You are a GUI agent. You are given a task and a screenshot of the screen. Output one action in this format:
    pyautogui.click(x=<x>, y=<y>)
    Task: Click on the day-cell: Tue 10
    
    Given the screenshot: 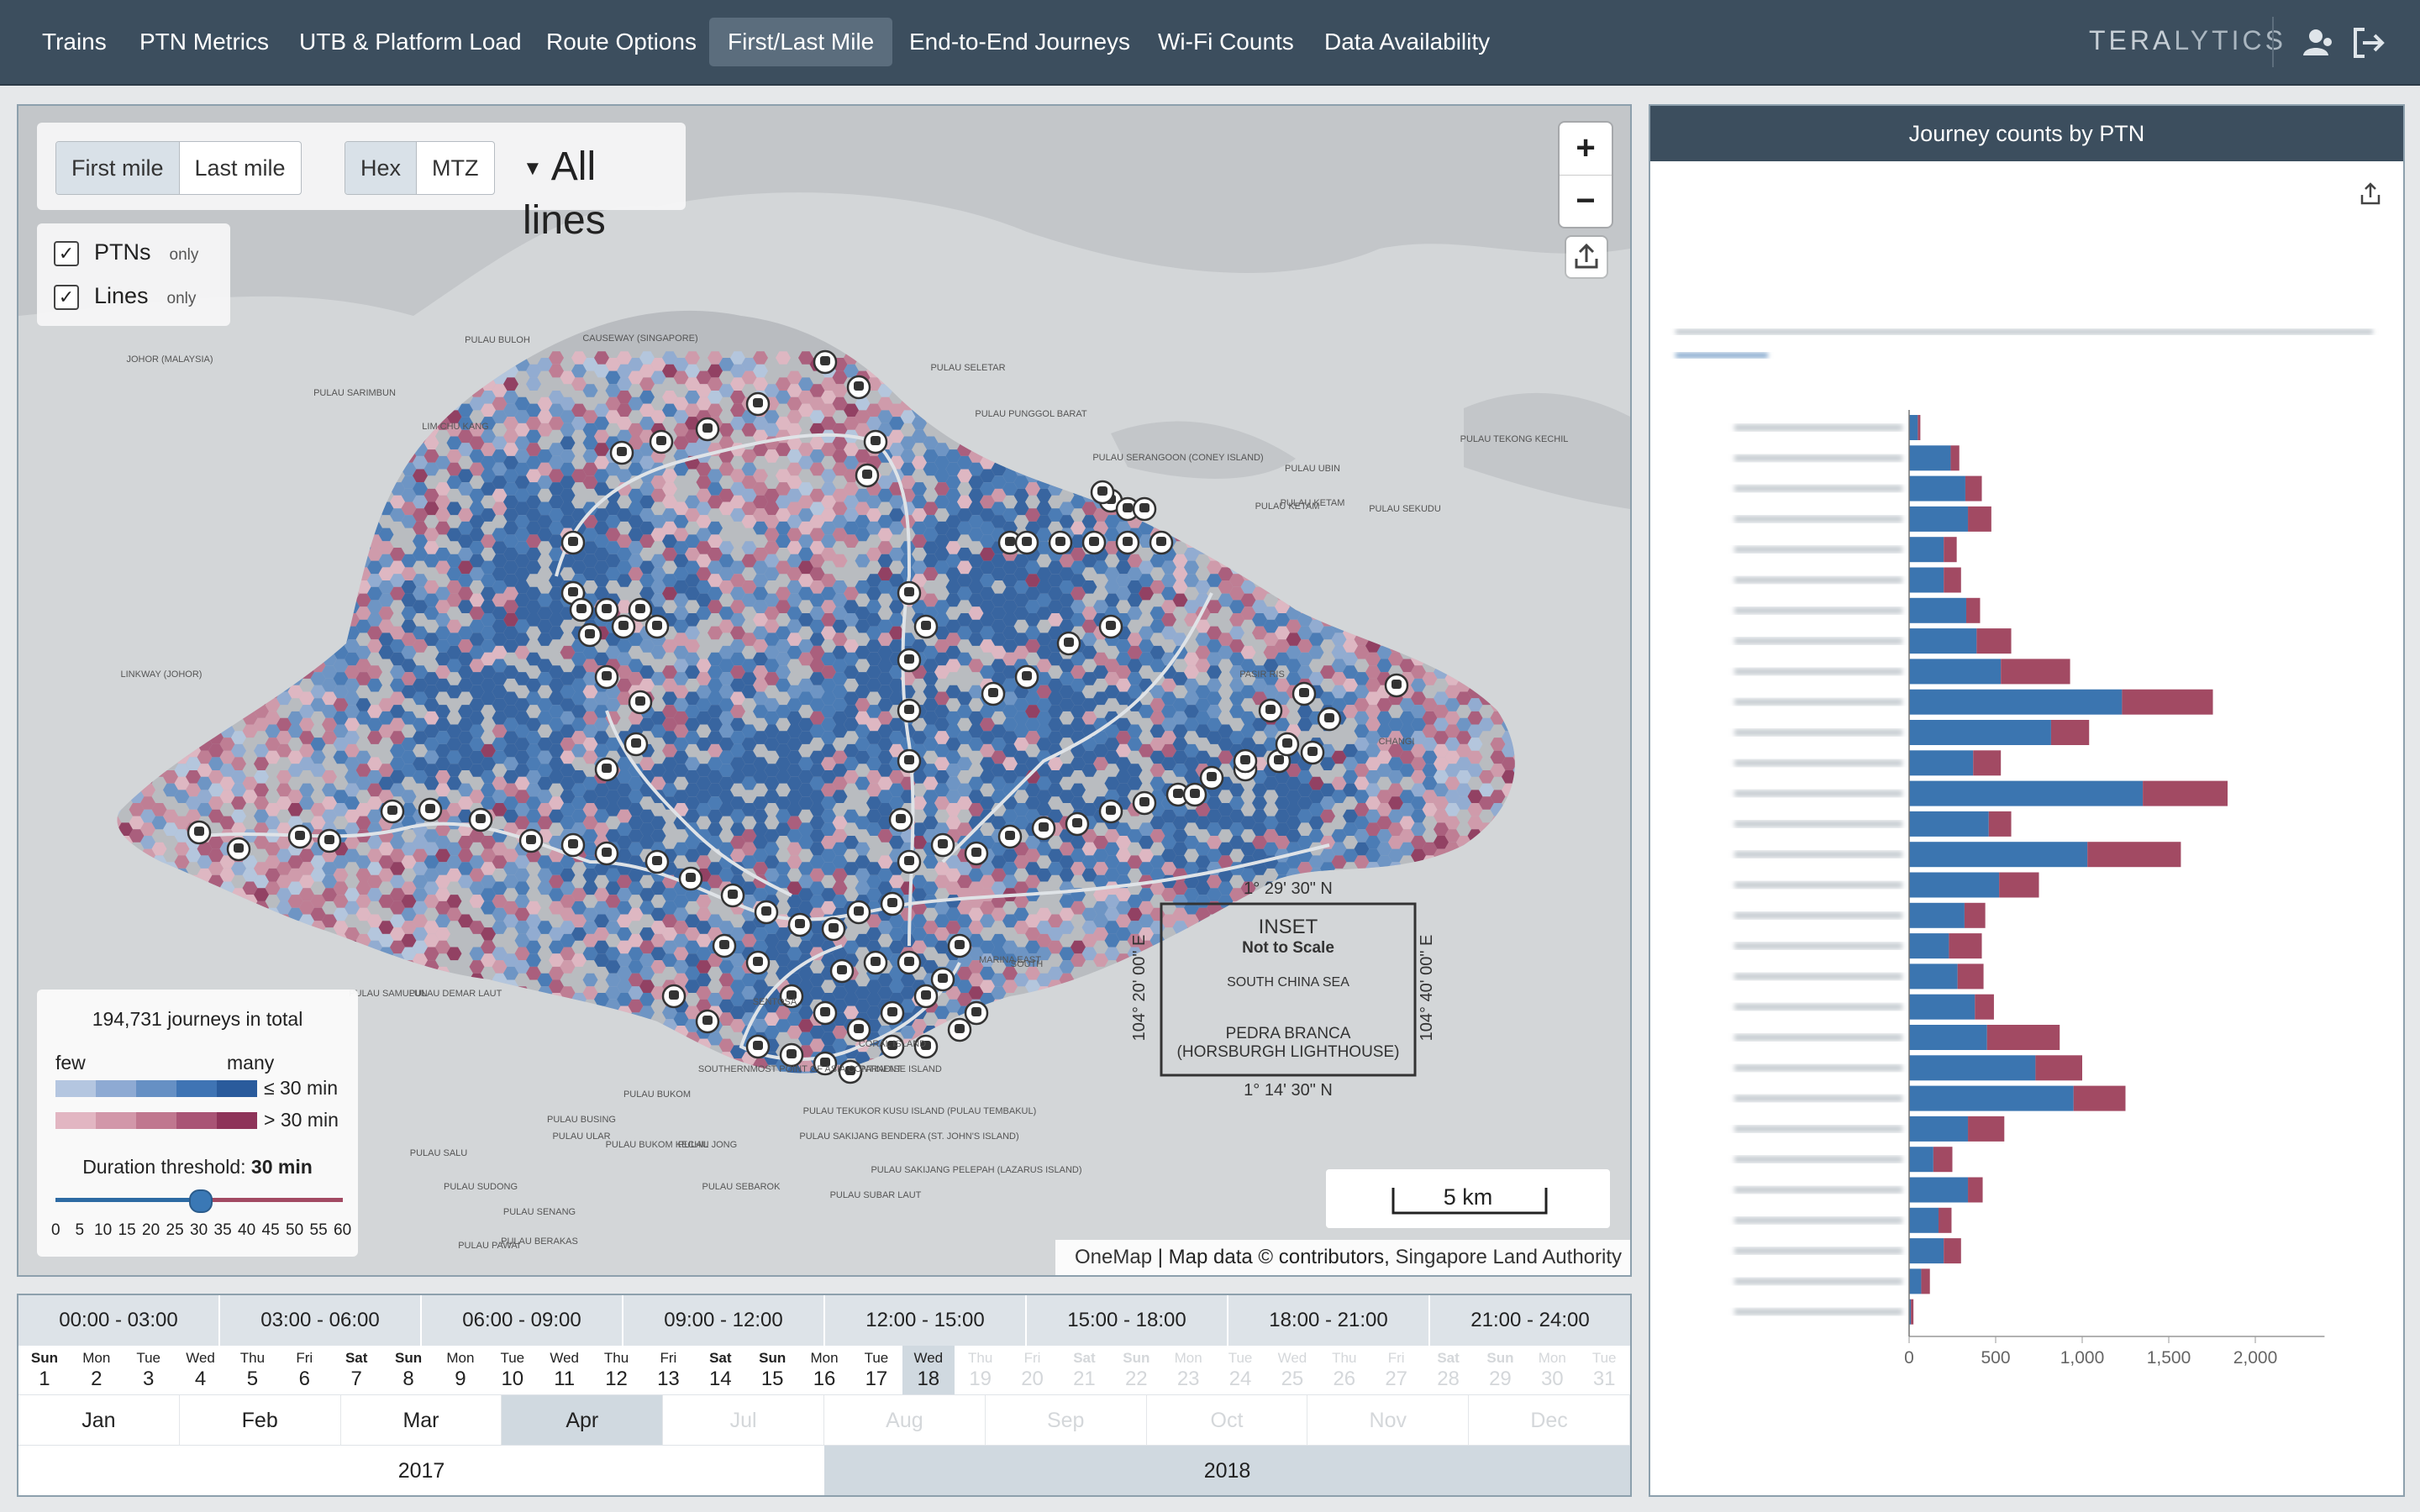 What is the action you would take?
    pyautogui.click(x=513, y=1370)
    